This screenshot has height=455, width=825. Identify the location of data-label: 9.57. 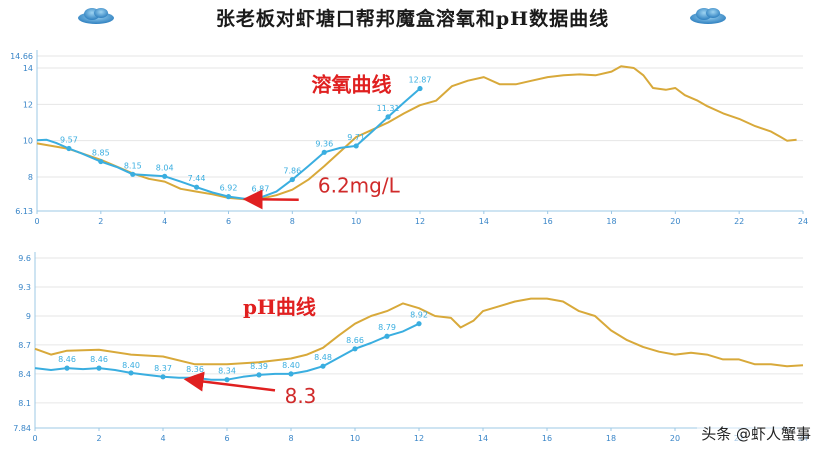
(69, 139).